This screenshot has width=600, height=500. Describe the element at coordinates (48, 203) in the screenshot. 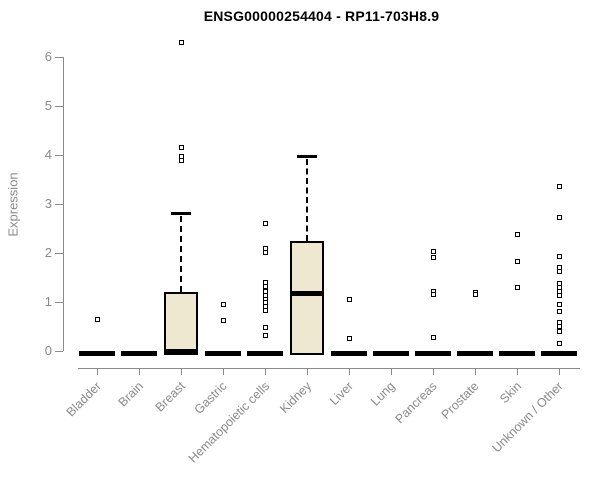

I see `y-tick-label: 3` at that location.